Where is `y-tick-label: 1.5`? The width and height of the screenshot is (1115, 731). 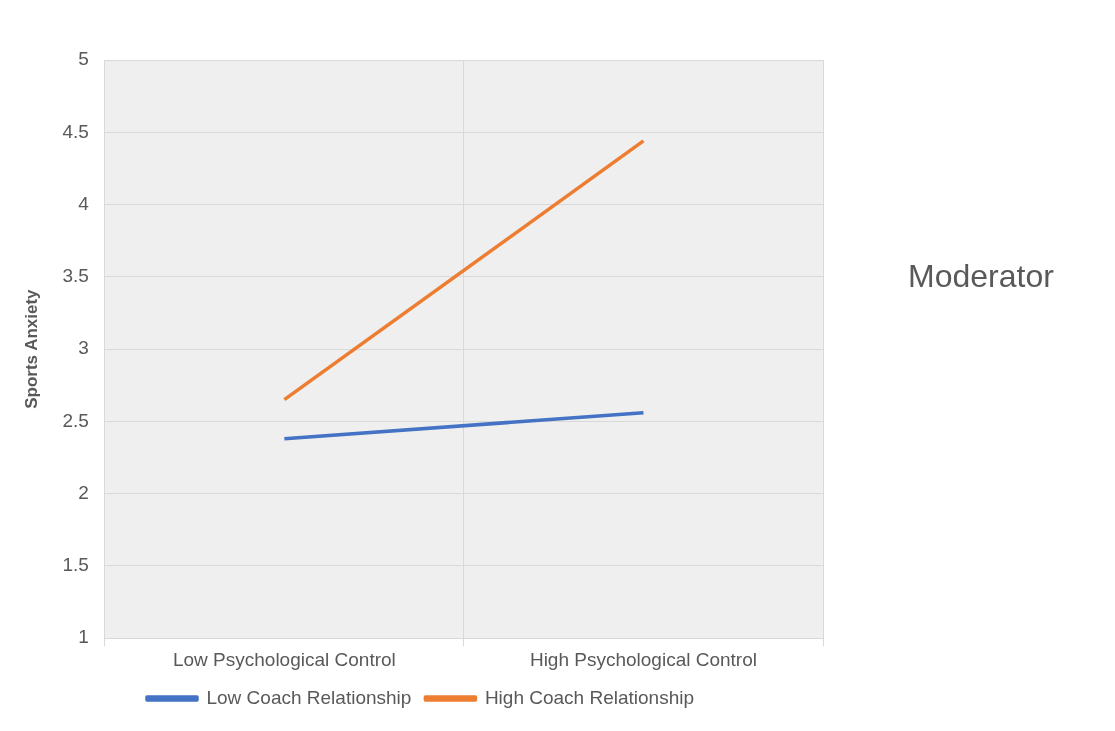 y-tick-label: 1.5 is located at coordinates (75, 565).